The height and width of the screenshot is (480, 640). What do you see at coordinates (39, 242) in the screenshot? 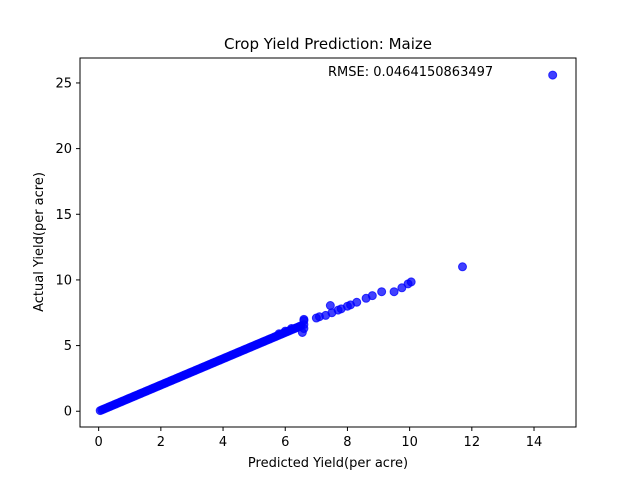
I see `y-axis-label: Actual Yield(per acre)` at bounding box center [39, 242].